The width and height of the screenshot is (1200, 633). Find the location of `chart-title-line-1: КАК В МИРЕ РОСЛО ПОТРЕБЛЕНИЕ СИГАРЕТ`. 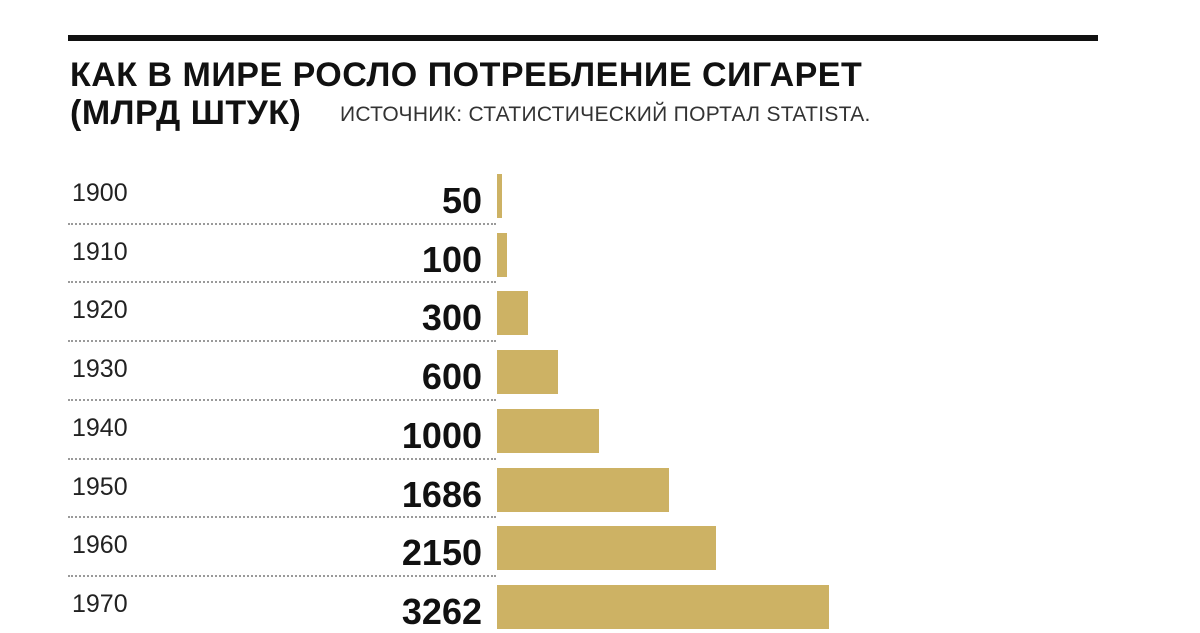

chart-title-line-1: КАК В МИРЕ РОСЛО ПОТРЕБЛЕНИЕ СИГАРЕТ is located at coordinates (466, 75).